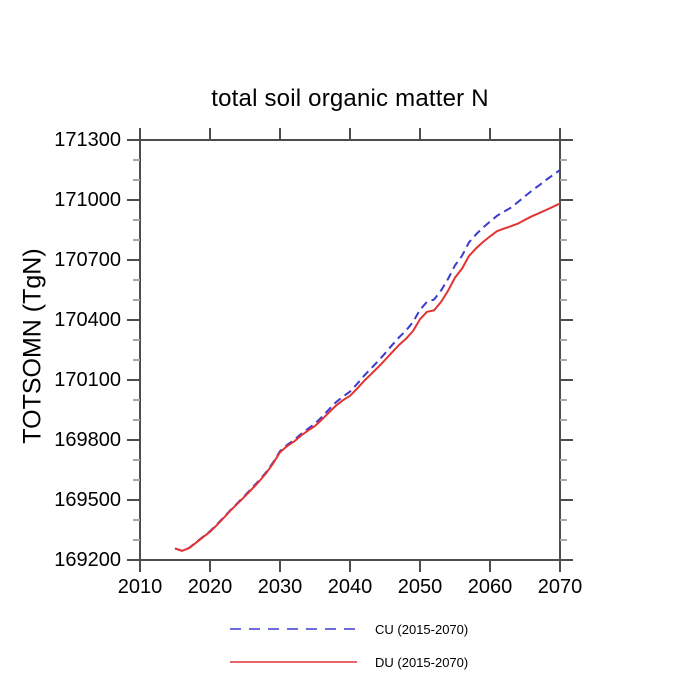 The height and width of the screenshot is (700, 700). What do you see at coordinates (420, 587) in the screenshot?
I see `x-tick-label-2050: 2050` at bounding box center [420, 587].